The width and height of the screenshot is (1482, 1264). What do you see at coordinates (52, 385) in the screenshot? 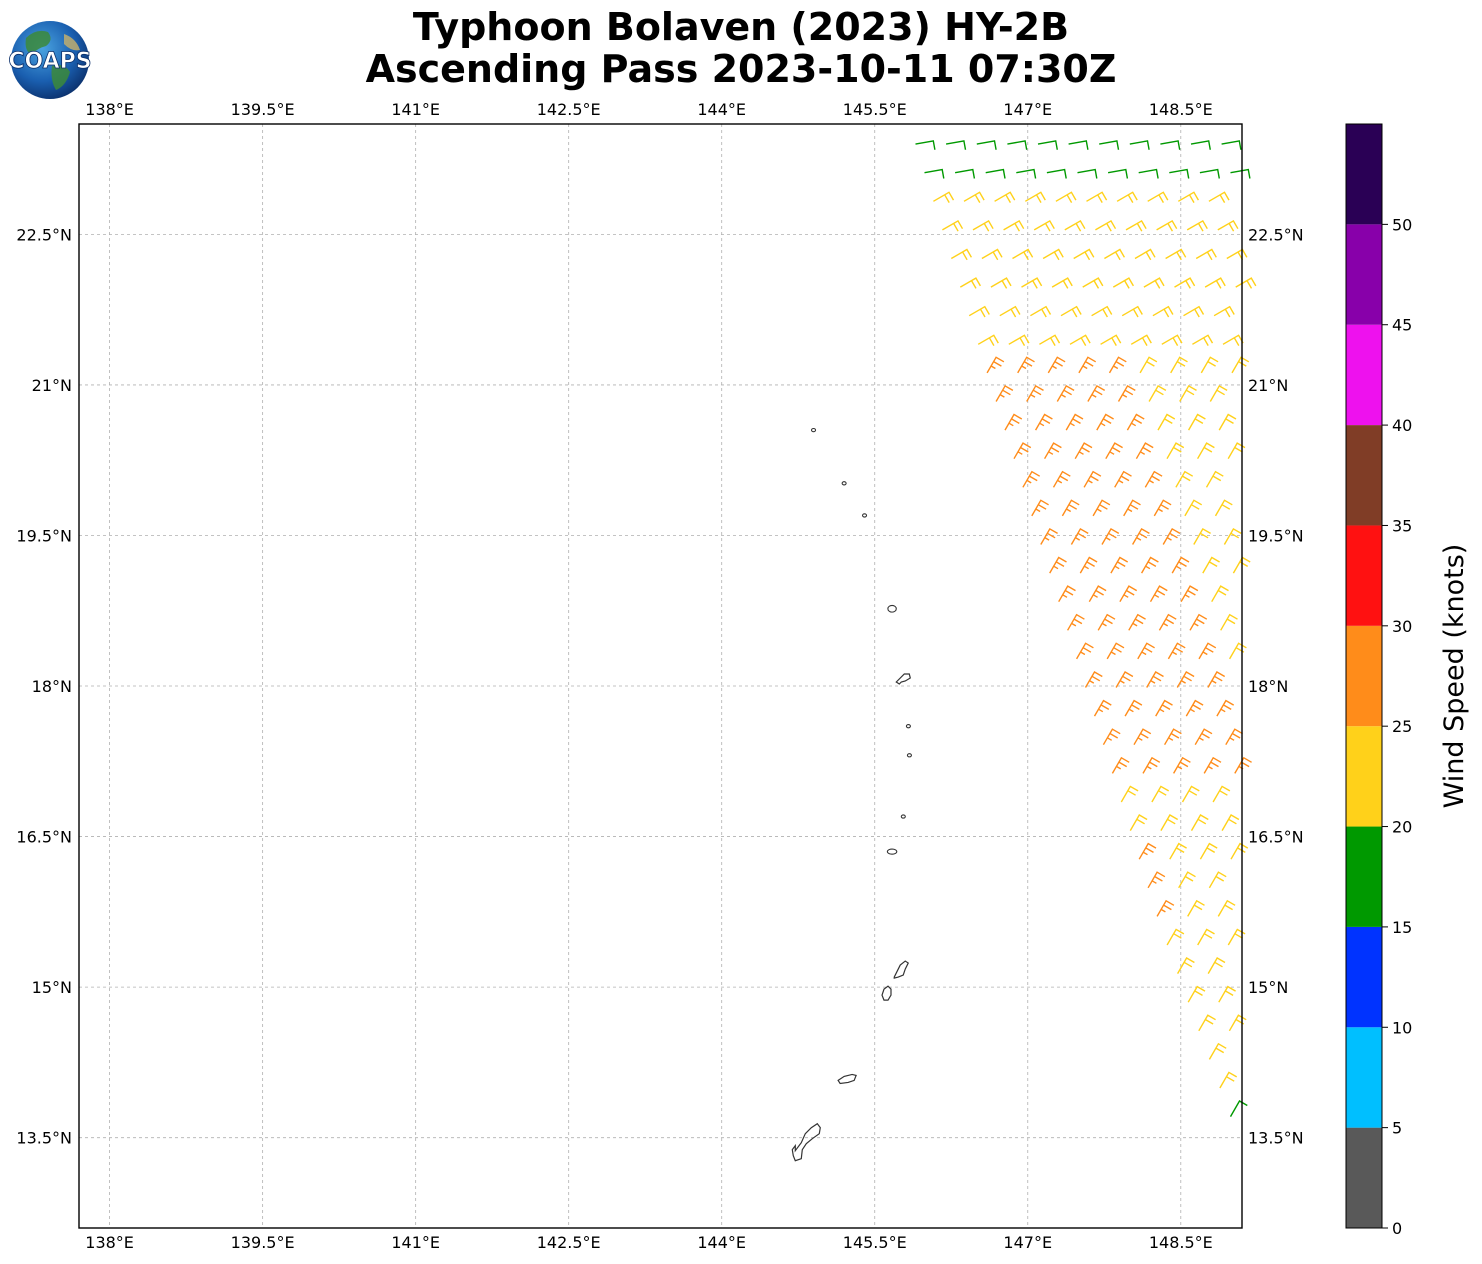
I see `lat-tick-label: 21°N` at bounding box center [52, 385].